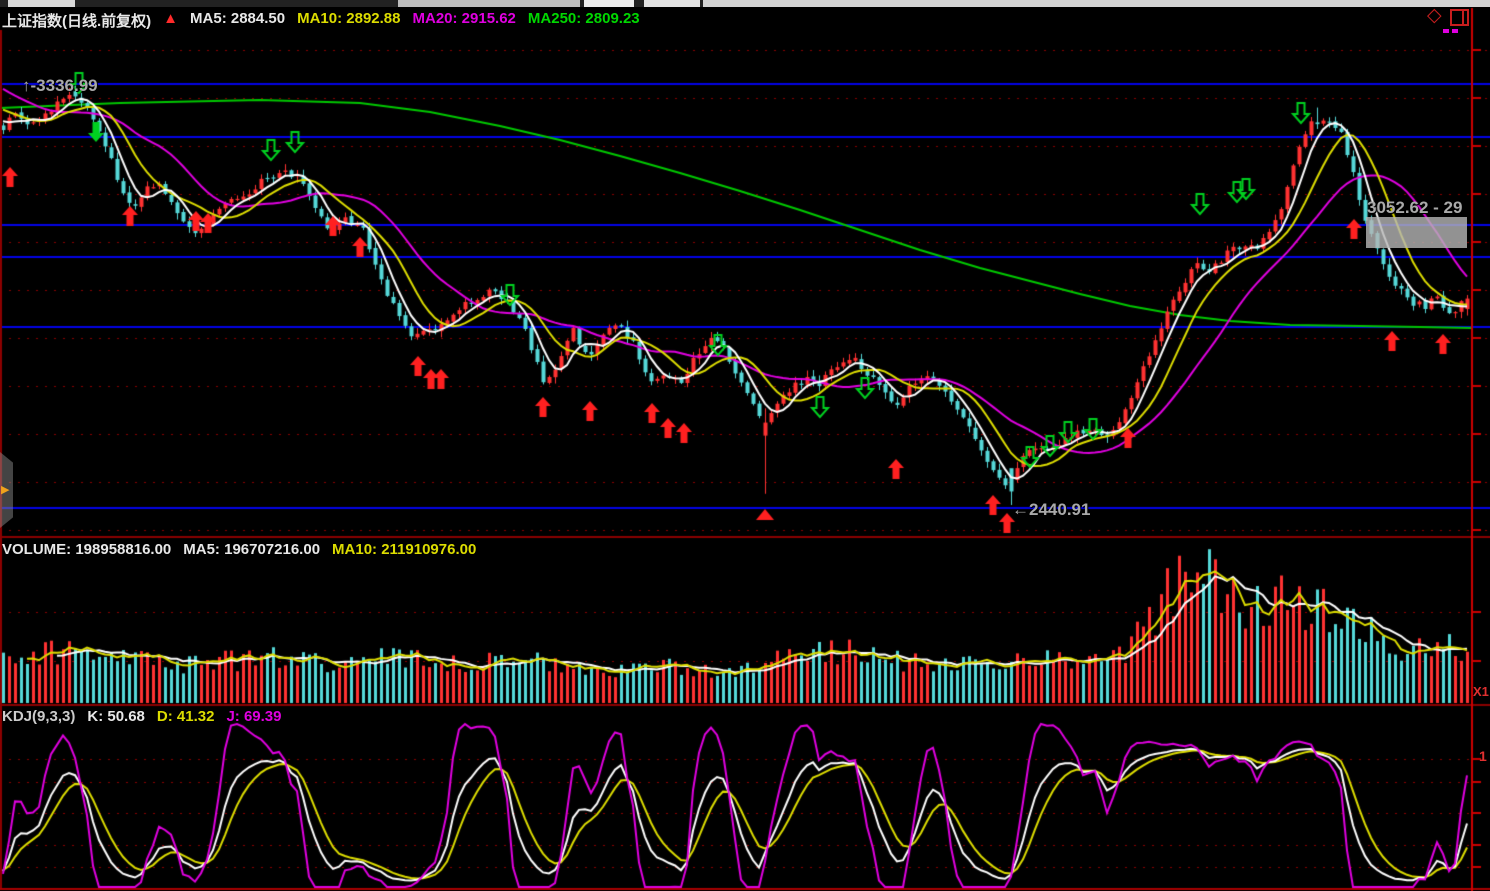  What do you see at coordinates (1459, 17) in the screenshot?
I see `split-window-icon` at bounding box center [1459, 17].